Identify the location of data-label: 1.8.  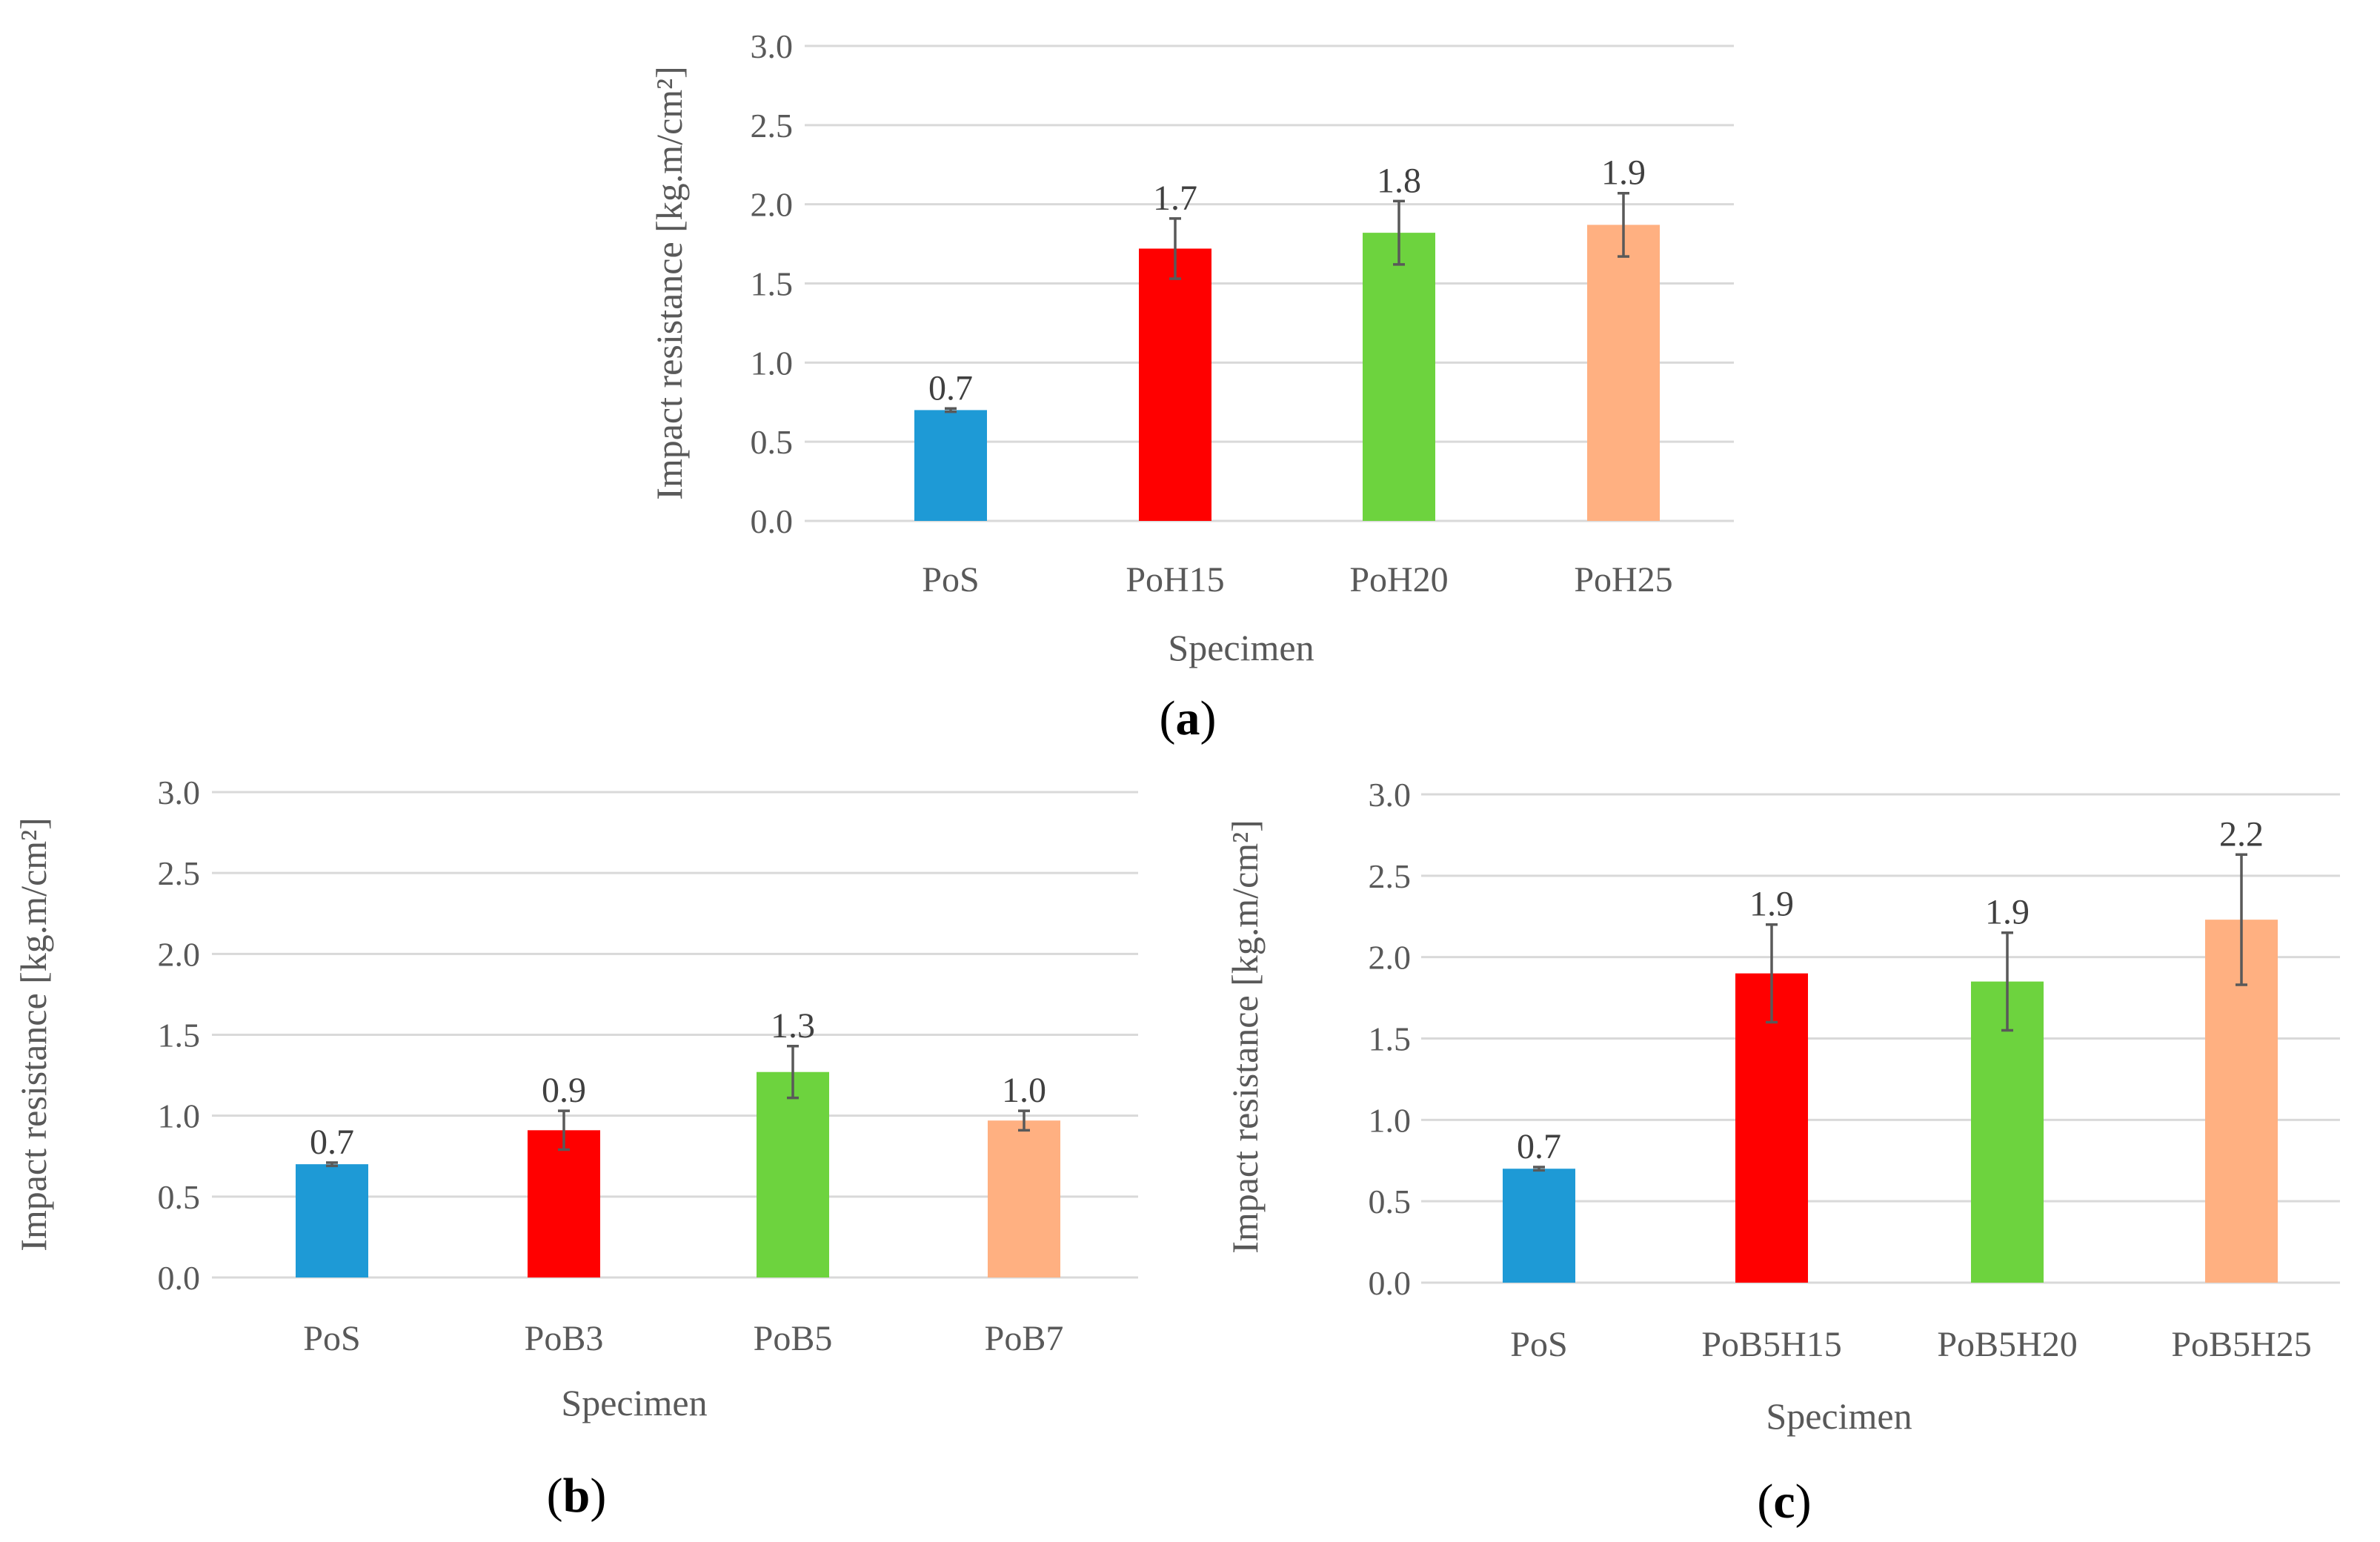
(1399, 181).